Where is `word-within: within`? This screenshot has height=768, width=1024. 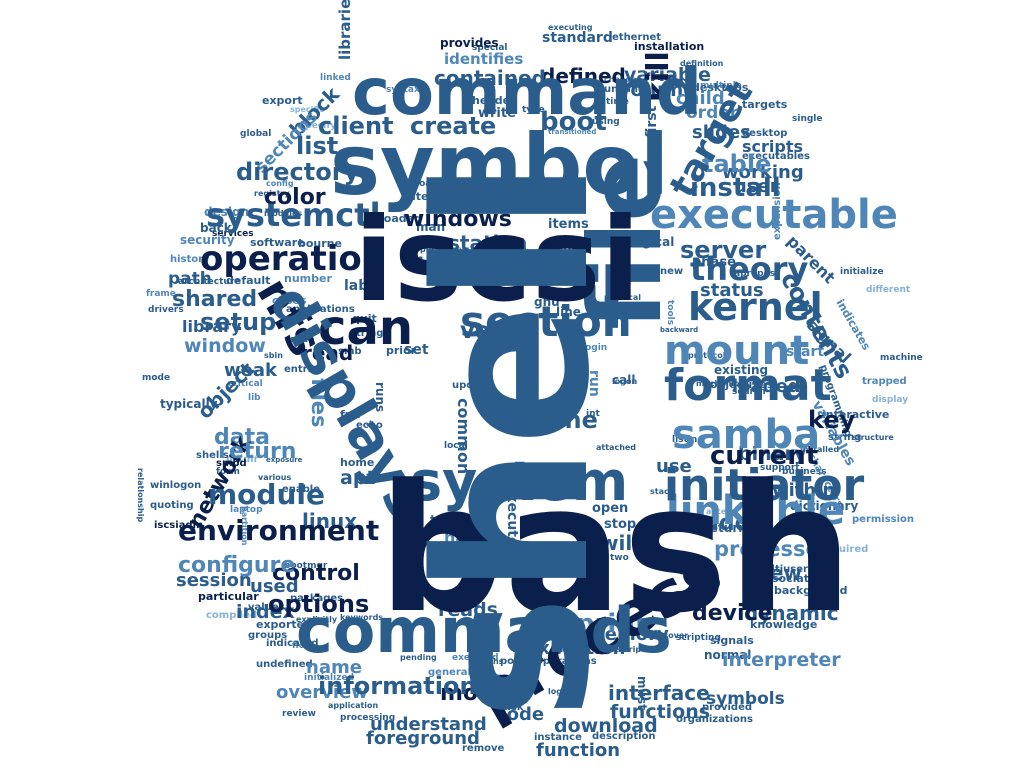 word-within: within is located at coordinates (803, 490).